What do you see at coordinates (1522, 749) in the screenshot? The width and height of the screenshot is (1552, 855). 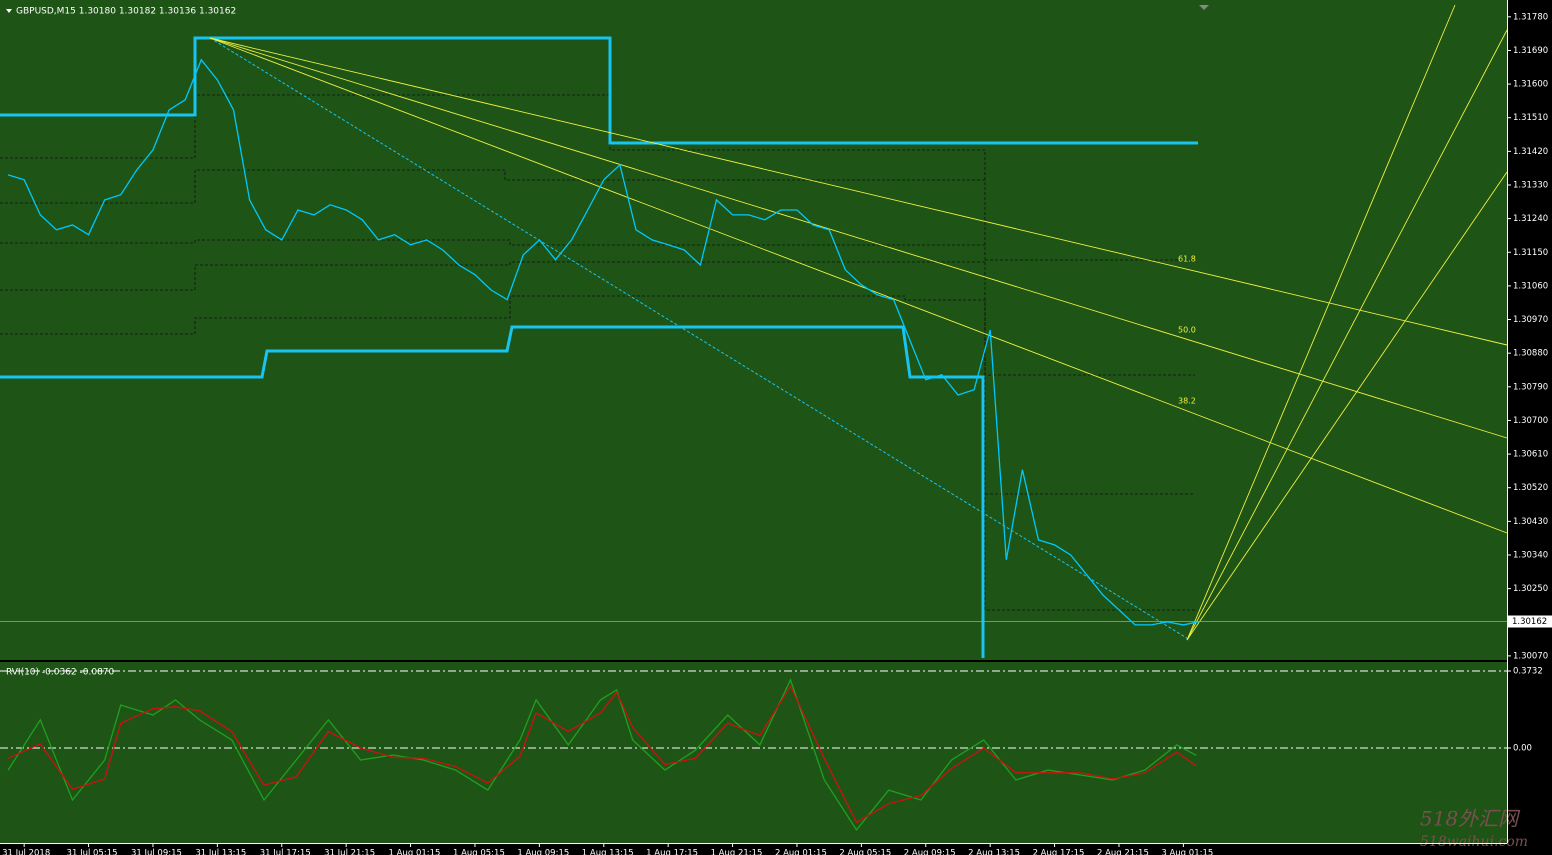 I see `y-tick-label: 0.00` at bounding box center [1522, 749].